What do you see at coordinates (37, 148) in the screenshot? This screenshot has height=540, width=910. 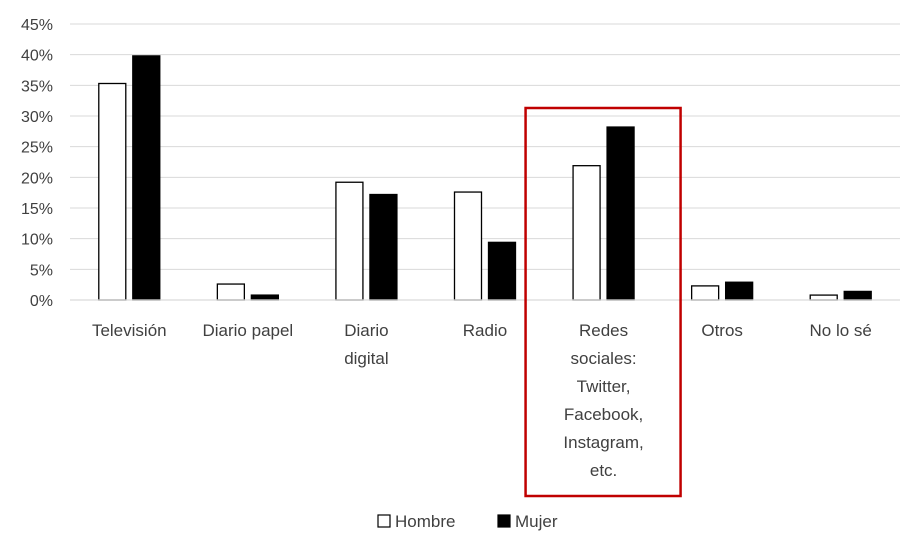 I see `y-tick-label: 25%` at bounding box center [37, 148].